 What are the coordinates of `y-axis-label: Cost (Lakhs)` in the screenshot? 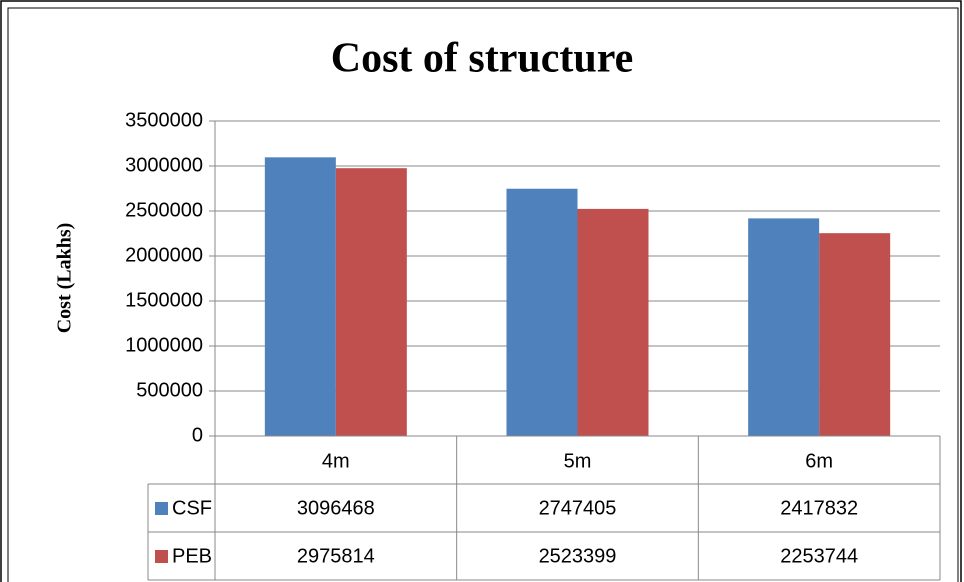 It's located at (65, 278).